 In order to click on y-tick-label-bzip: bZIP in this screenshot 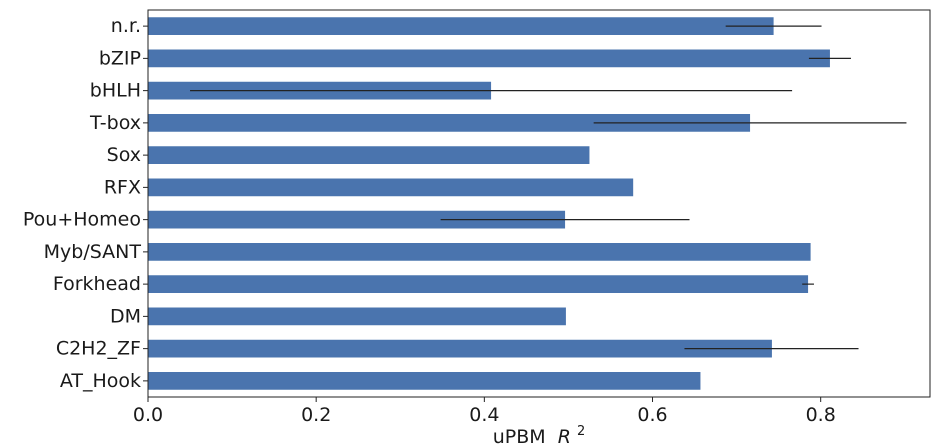, I will do `click(120, 58)`.